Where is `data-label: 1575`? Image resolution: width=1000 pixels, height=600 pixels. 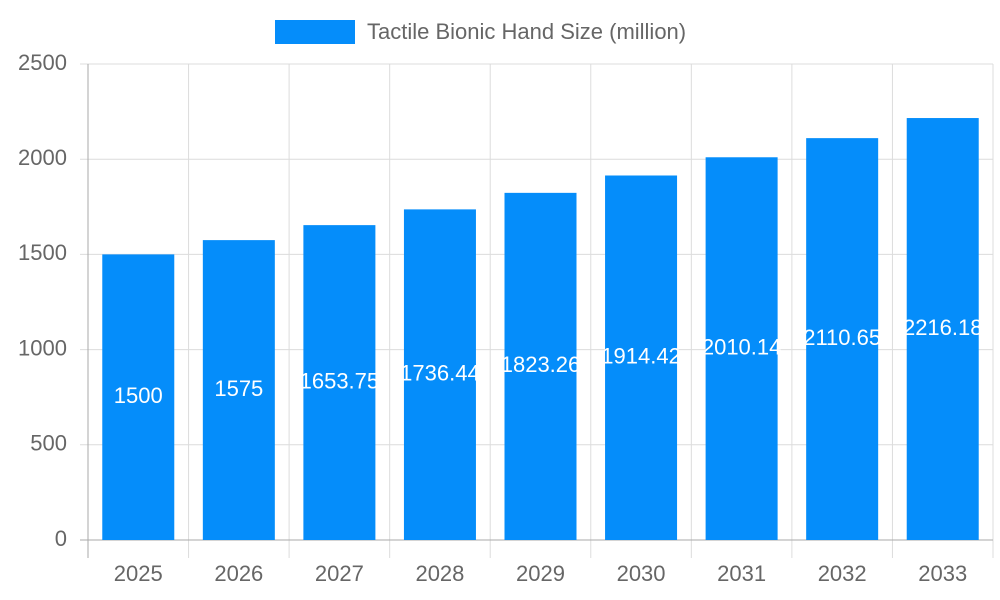 data-label: 1575 is located at coordinates (238, 388).